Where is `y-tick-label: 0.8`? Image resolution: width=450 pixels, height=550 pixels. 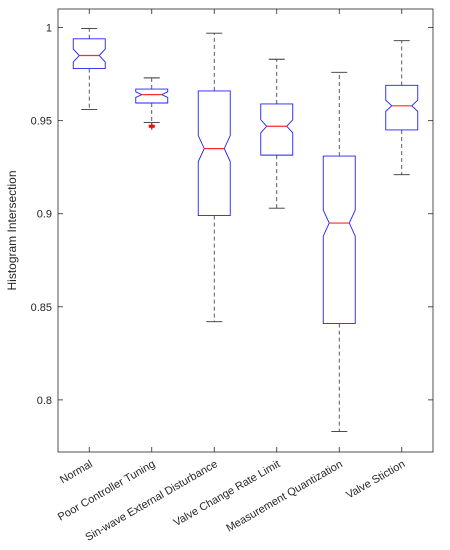
y-tick-label: 0.8 is located at coordinates (44, 401).